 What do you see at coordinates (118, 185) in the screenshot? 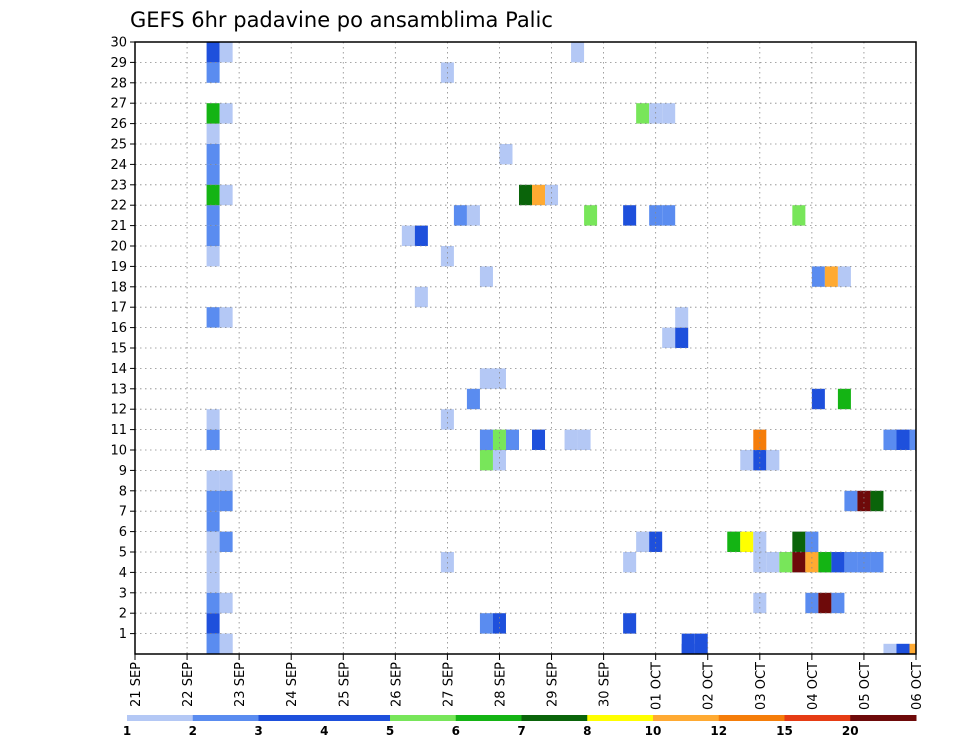
I see `y-tick-label: 23` at bounding box center [118, 185].